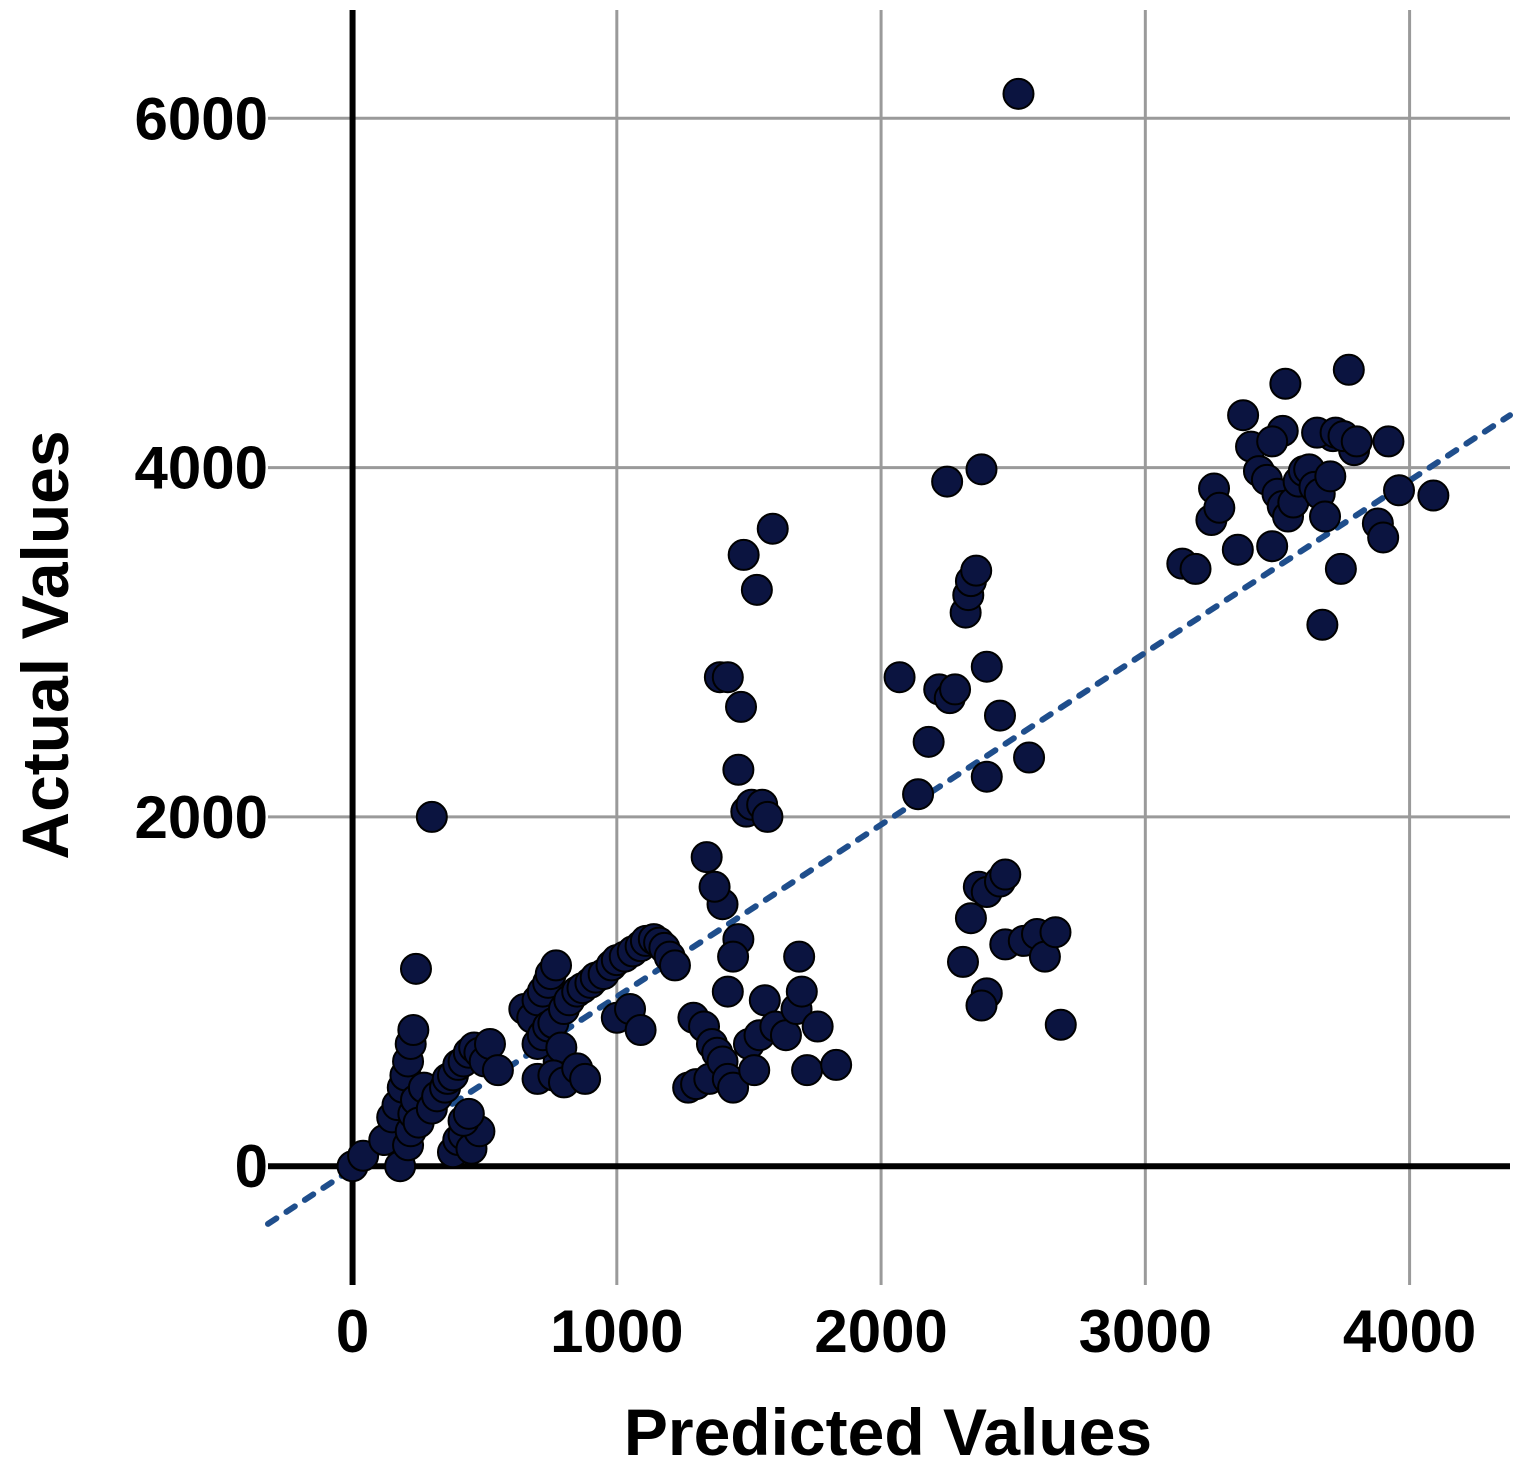 Image resolution: width=1520 pixels, height=1472 pixels. I want to click on x-tick-label: 2000, so click(880, 1331).